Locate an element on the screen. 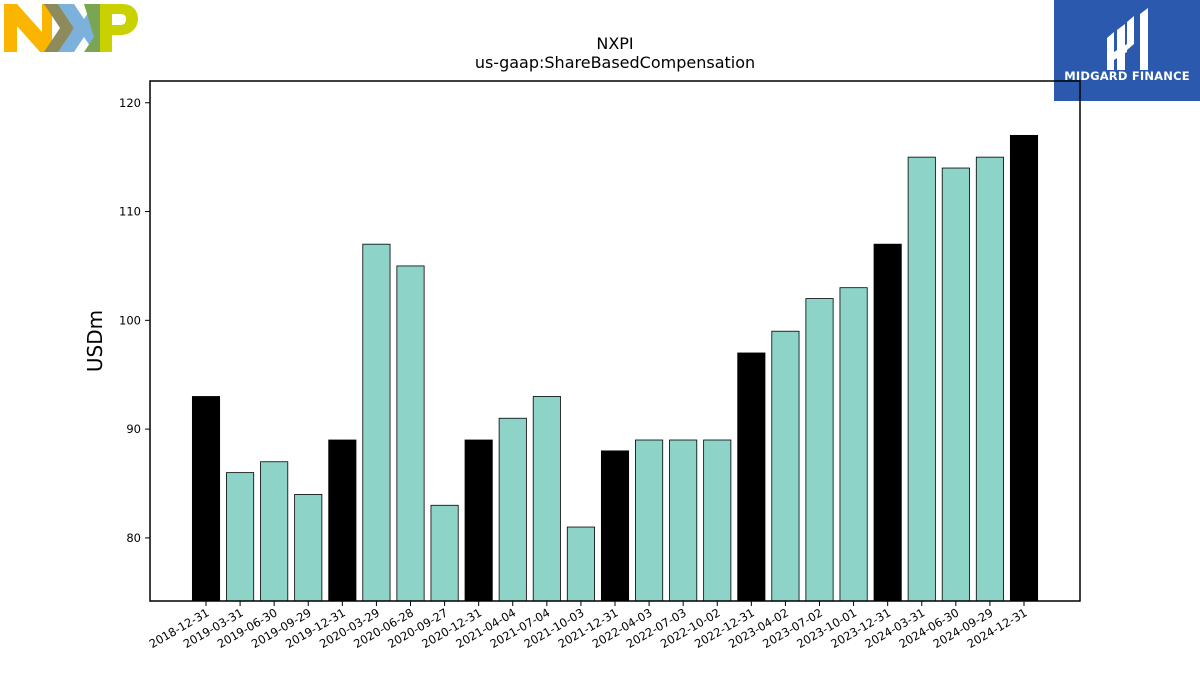  midgard-emblem-icon is located at coordinates (1127, 39).